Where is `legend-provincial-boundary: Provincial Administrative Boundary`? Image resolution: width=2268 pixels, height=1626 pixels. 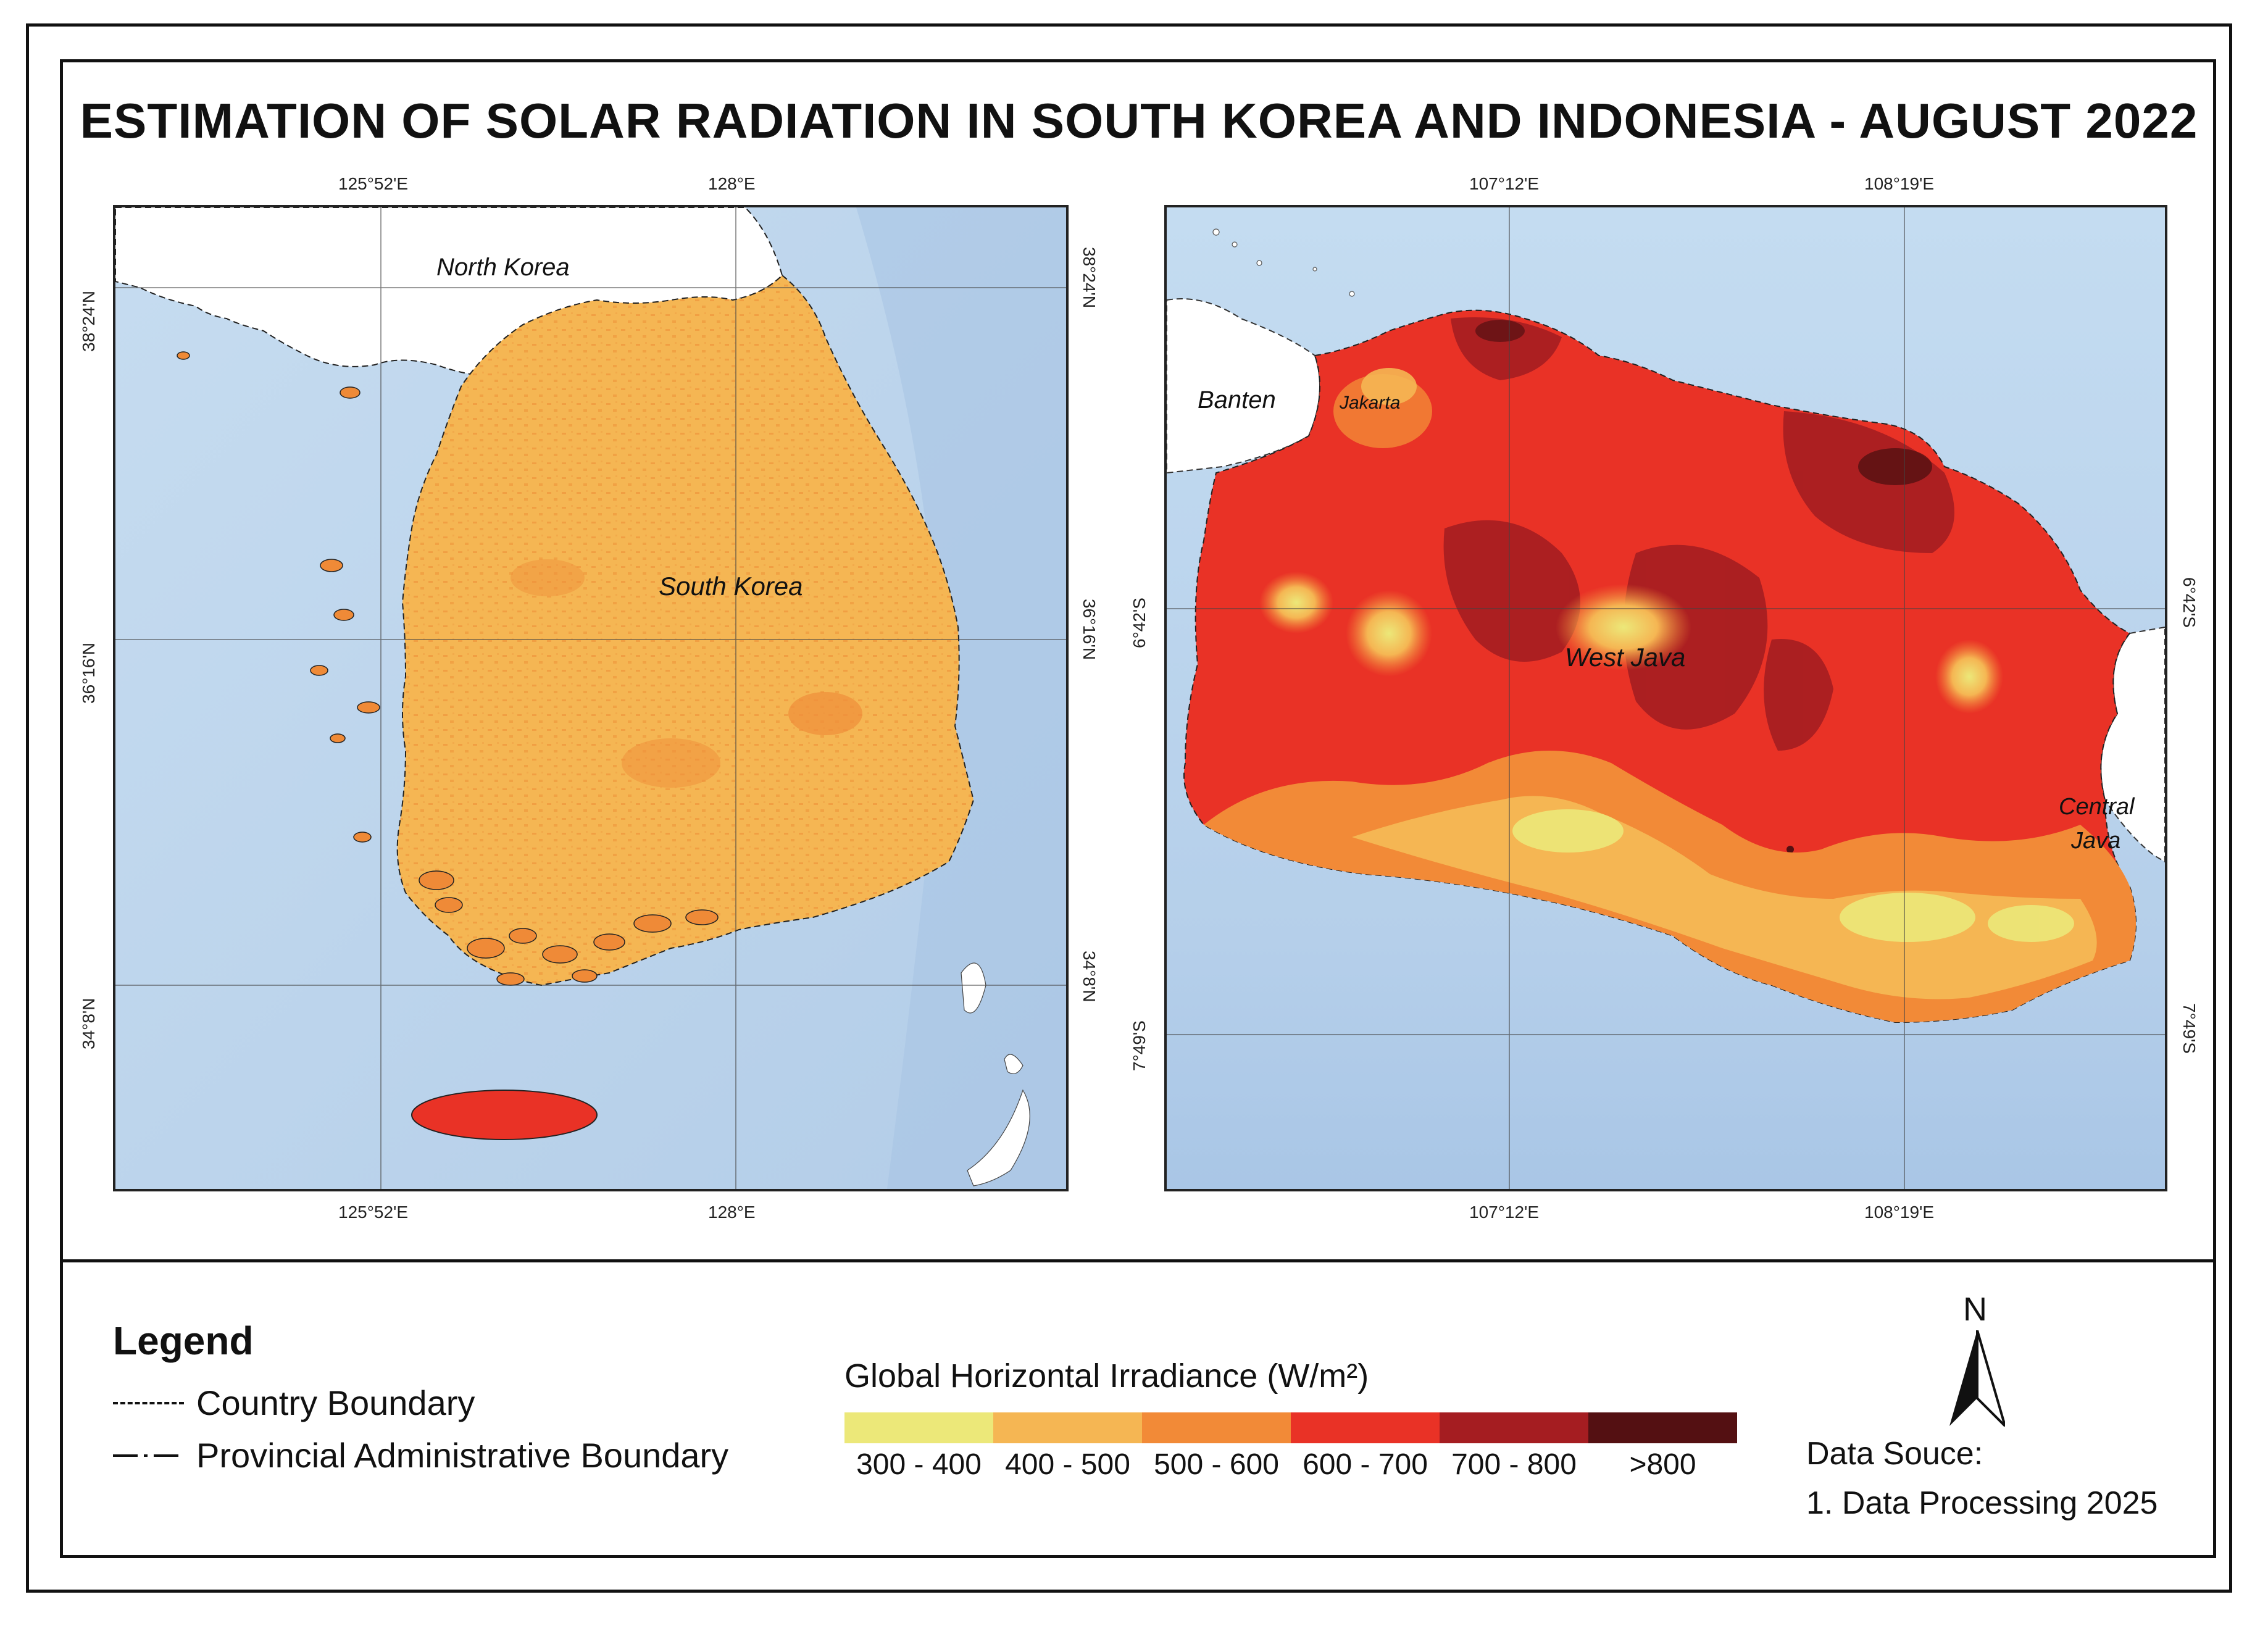
legend-provincial-boundary: Provincial Administrative Boundary is located at coordinates (420, 1455).